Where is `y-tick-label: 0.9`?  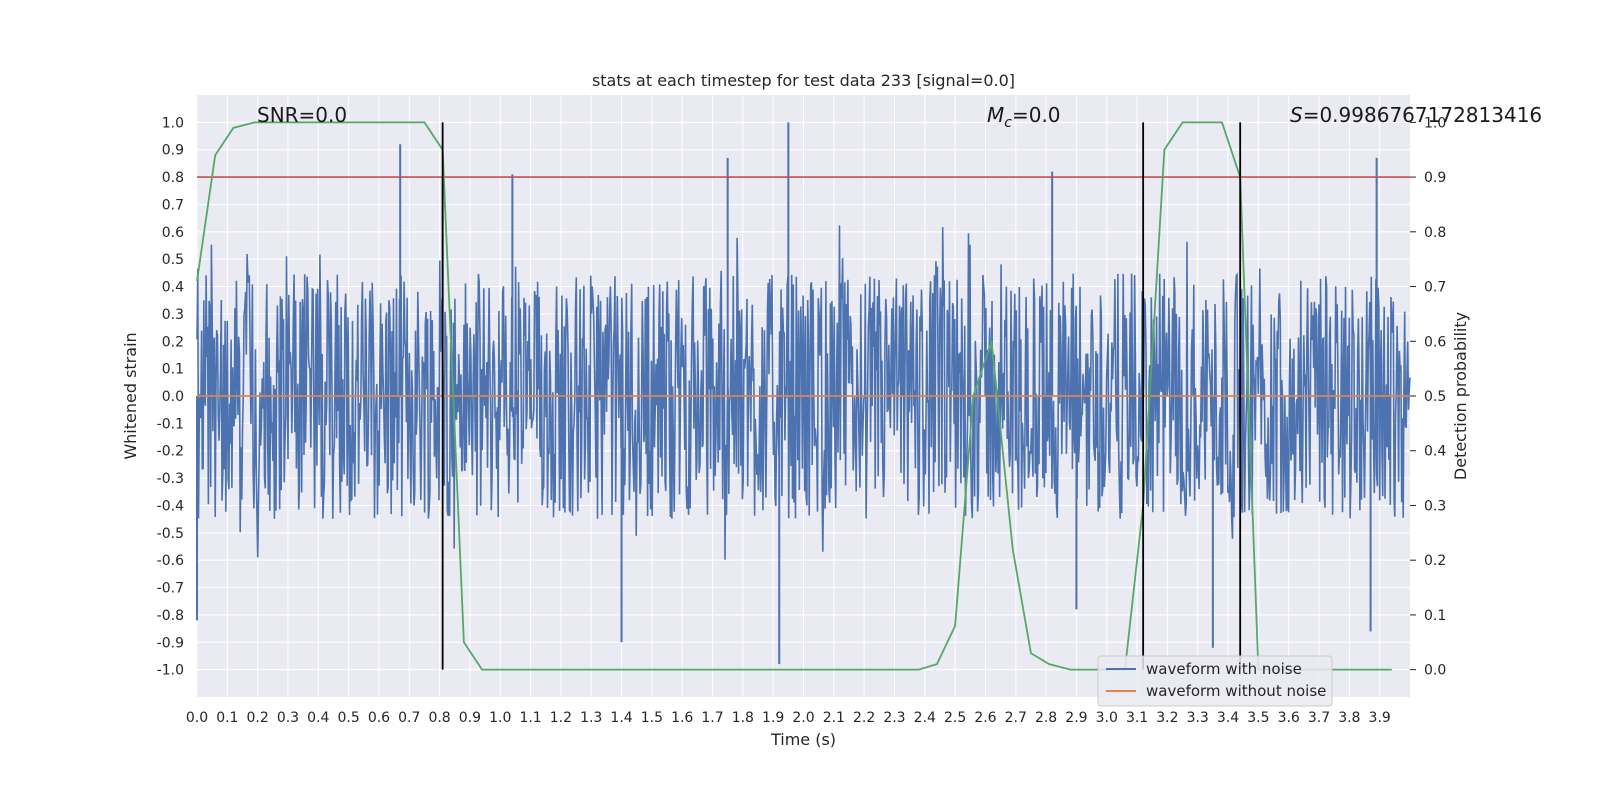
y-tick-label: 0.9 is located at coordinates (173, 151).